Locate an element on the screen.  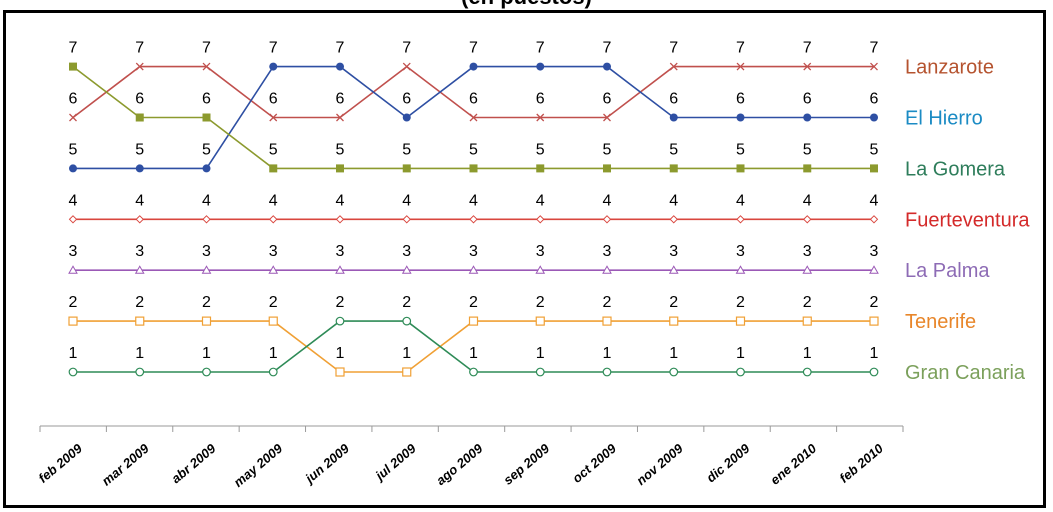
x-tick-label: nov 2009 is located at coordinates (659, 464).